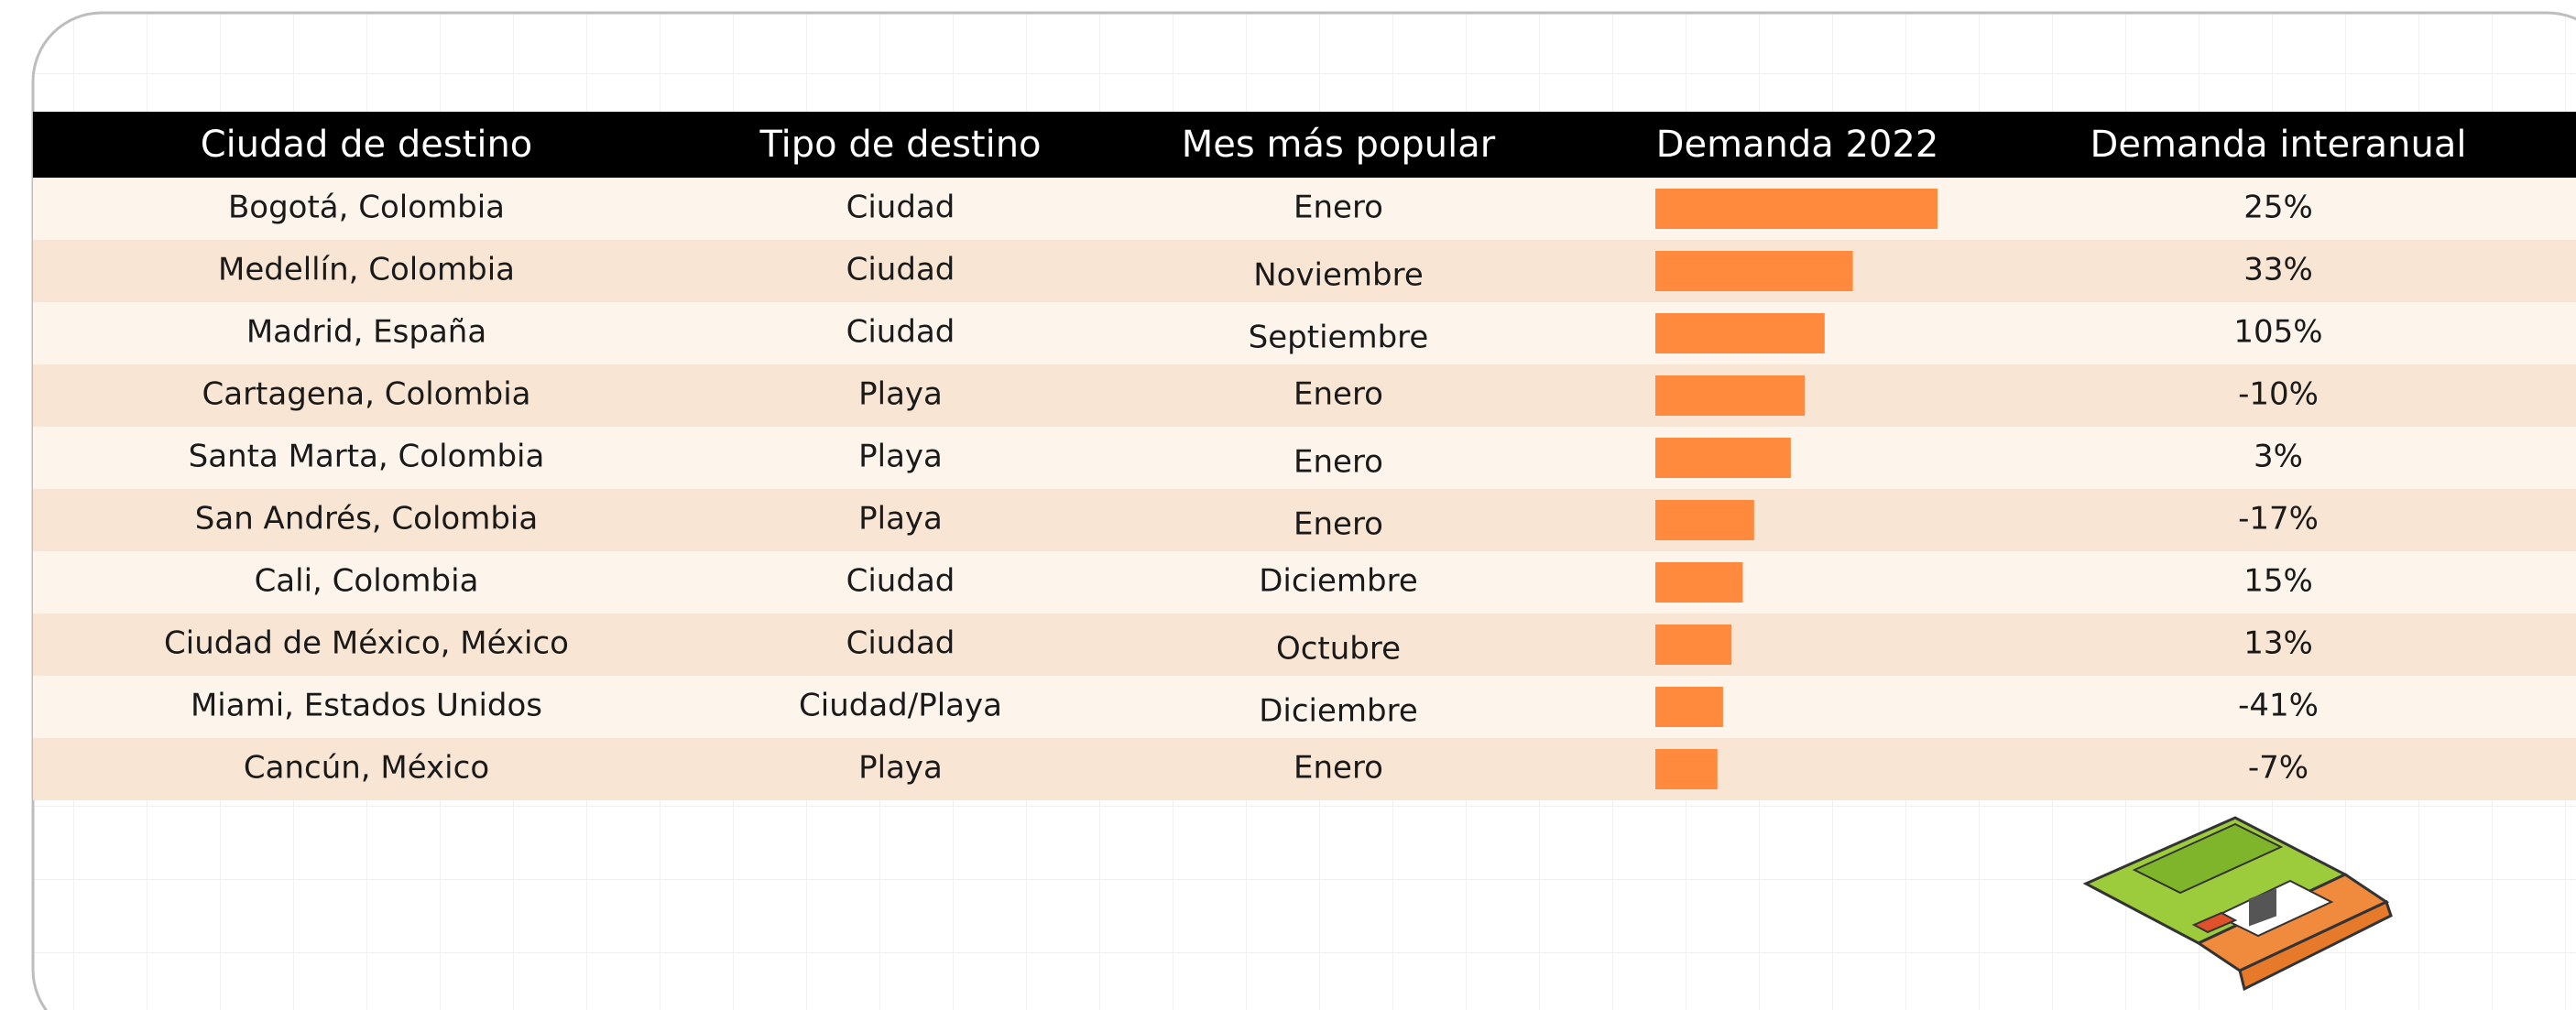 The height and width of the screenshot is (1010, 2576). What do you see at coordinates (2278, 208) in the screenshot?
I see `cell: 25%` at bounding box center [2278, 208].